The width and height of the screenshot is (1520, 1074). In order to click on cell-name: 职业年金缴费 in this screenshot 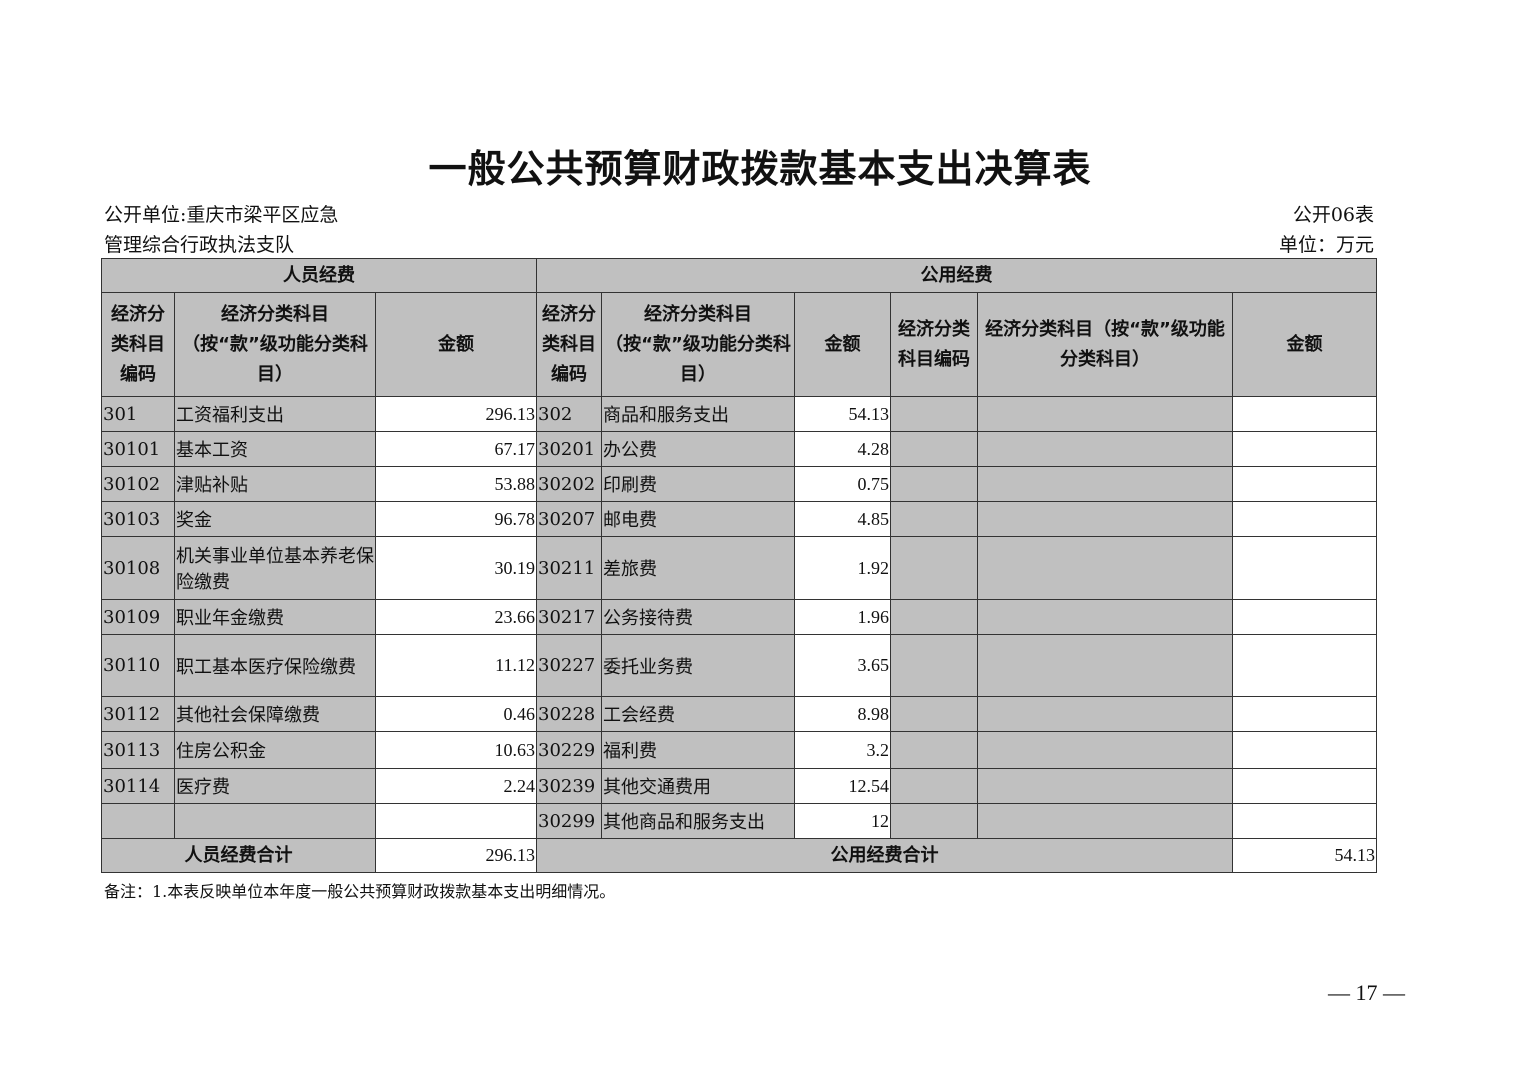, I will do `click(275, 617)`.